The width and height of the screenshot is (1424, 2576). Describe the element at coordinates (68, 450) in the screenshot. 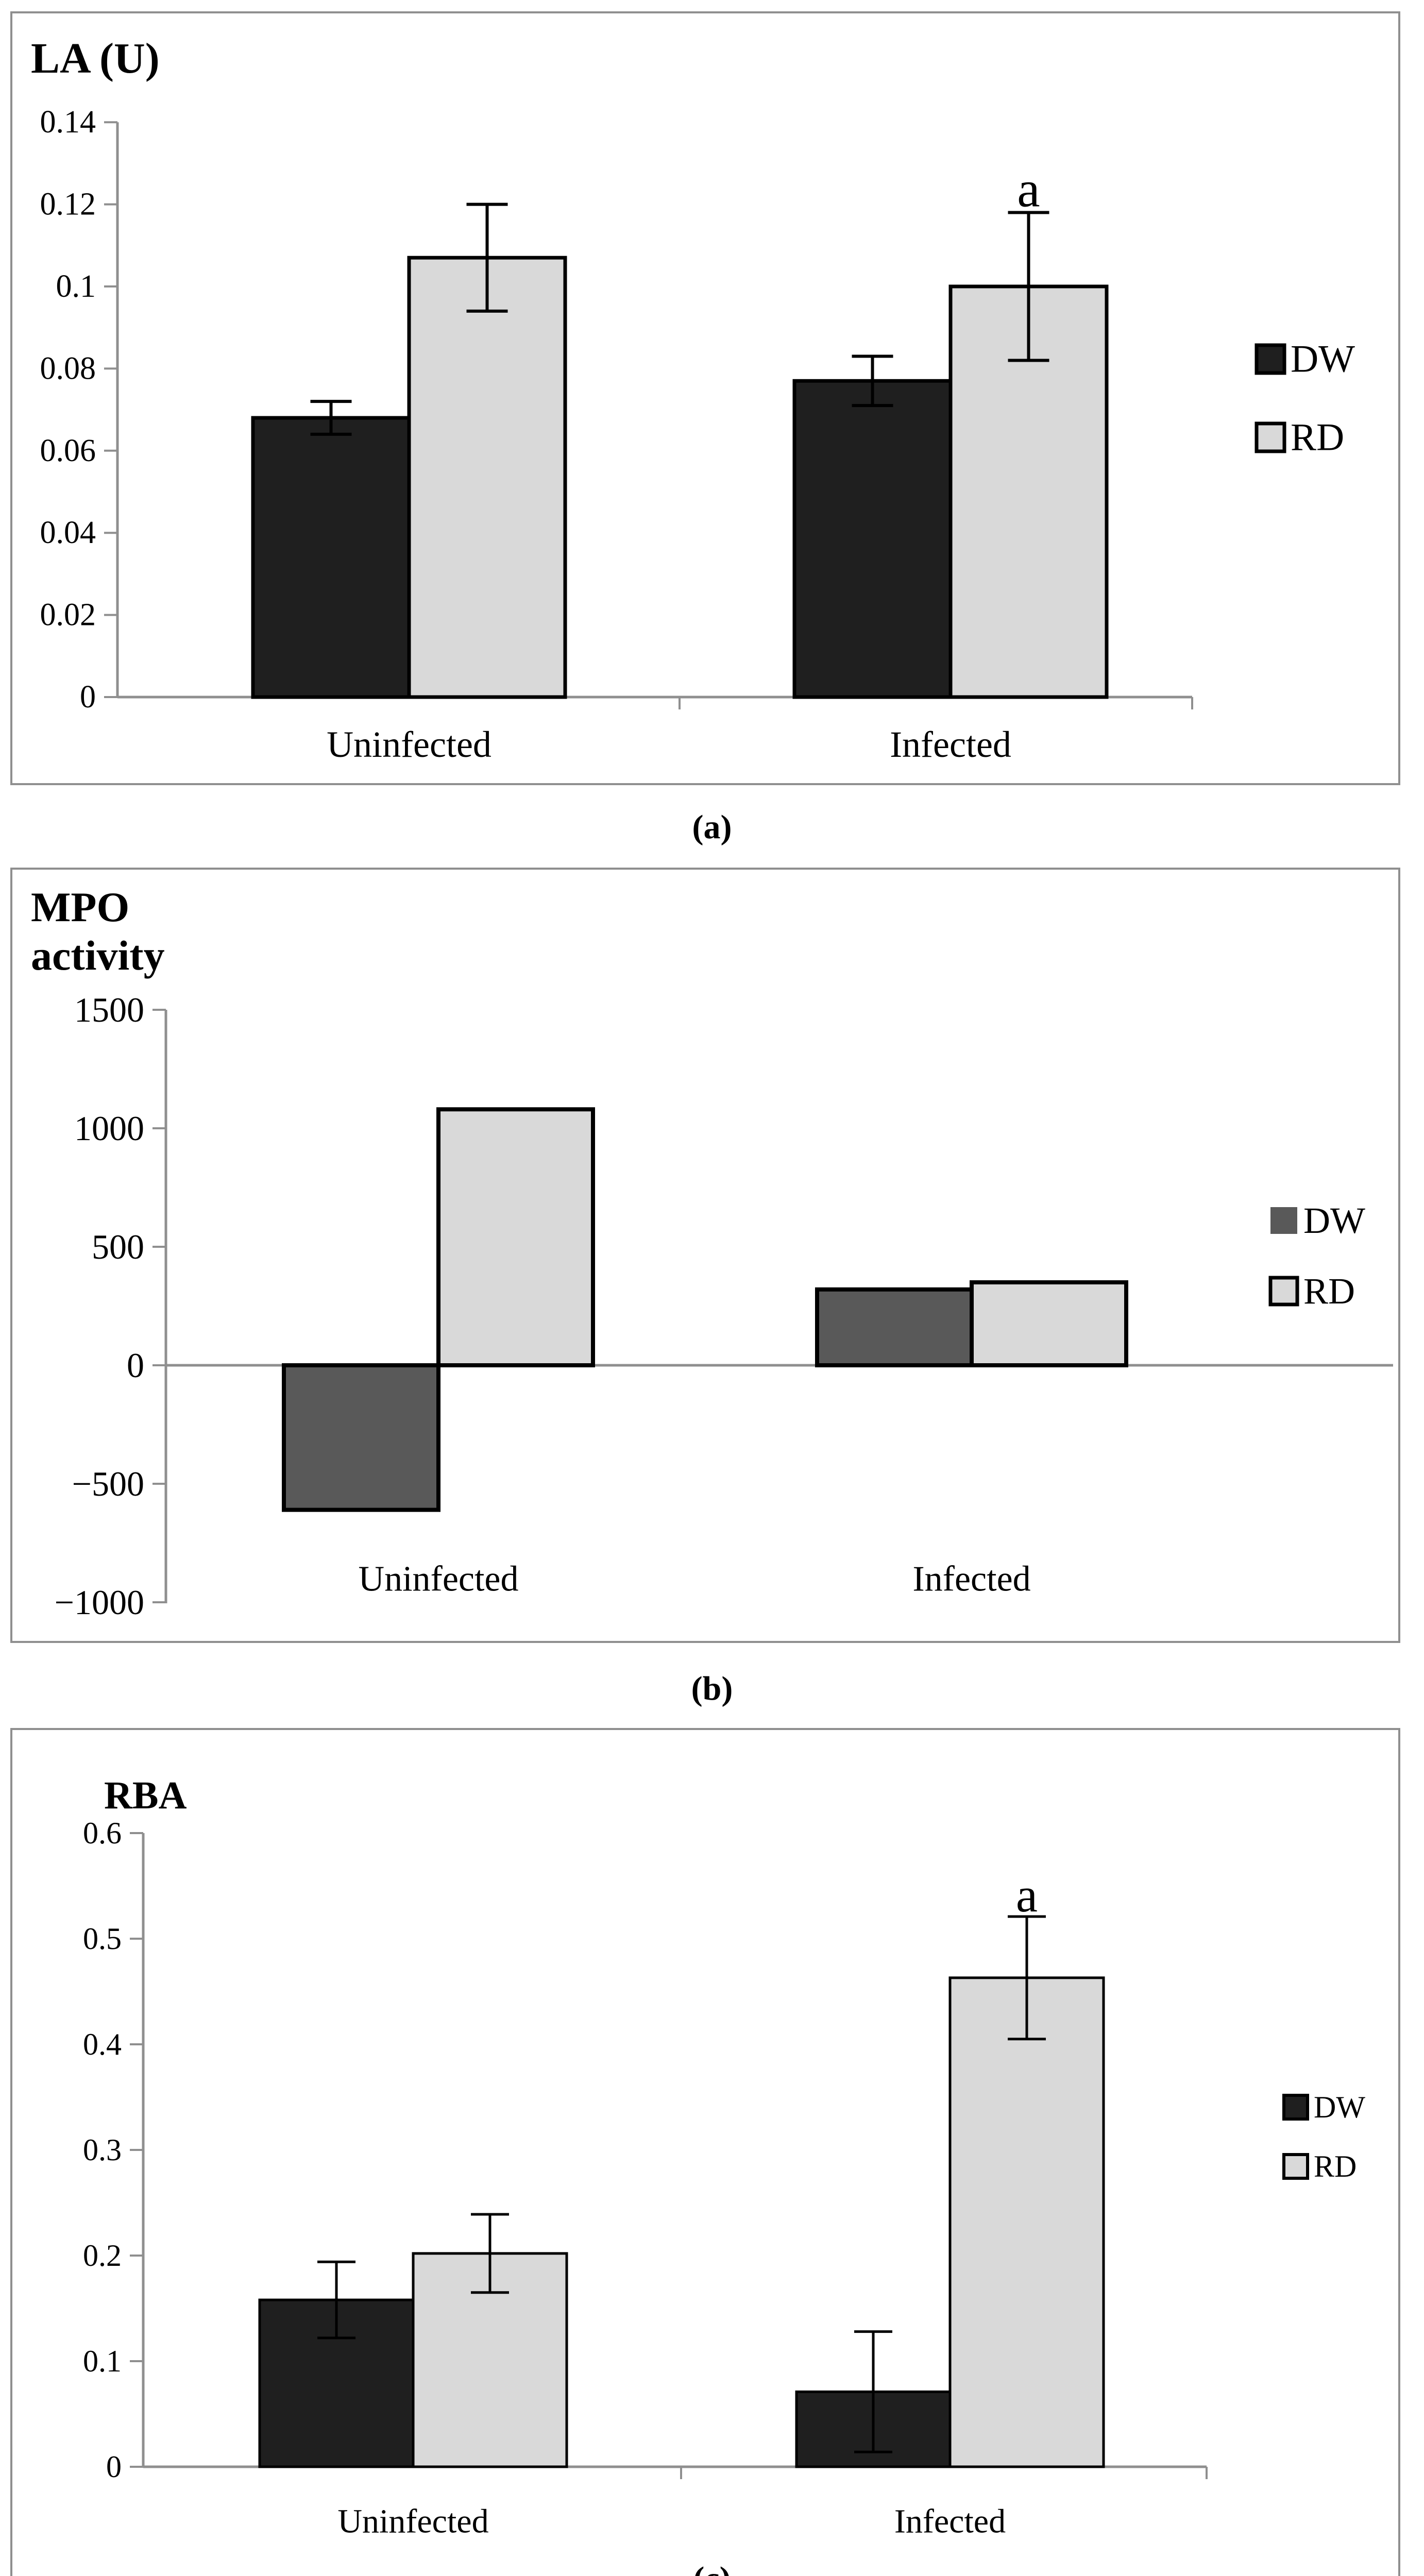

I see `y-tick-label: 0.06` at that location.